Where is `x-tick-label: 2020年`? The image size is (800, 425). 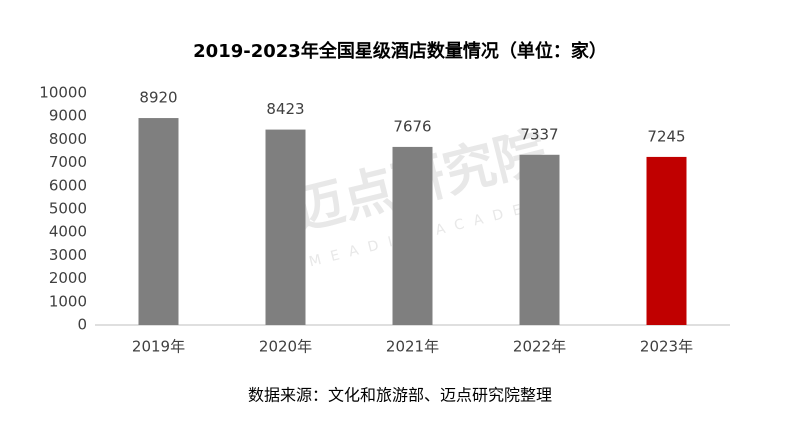
x-tick-label: 2020年 is located at coordinates (285, 347).